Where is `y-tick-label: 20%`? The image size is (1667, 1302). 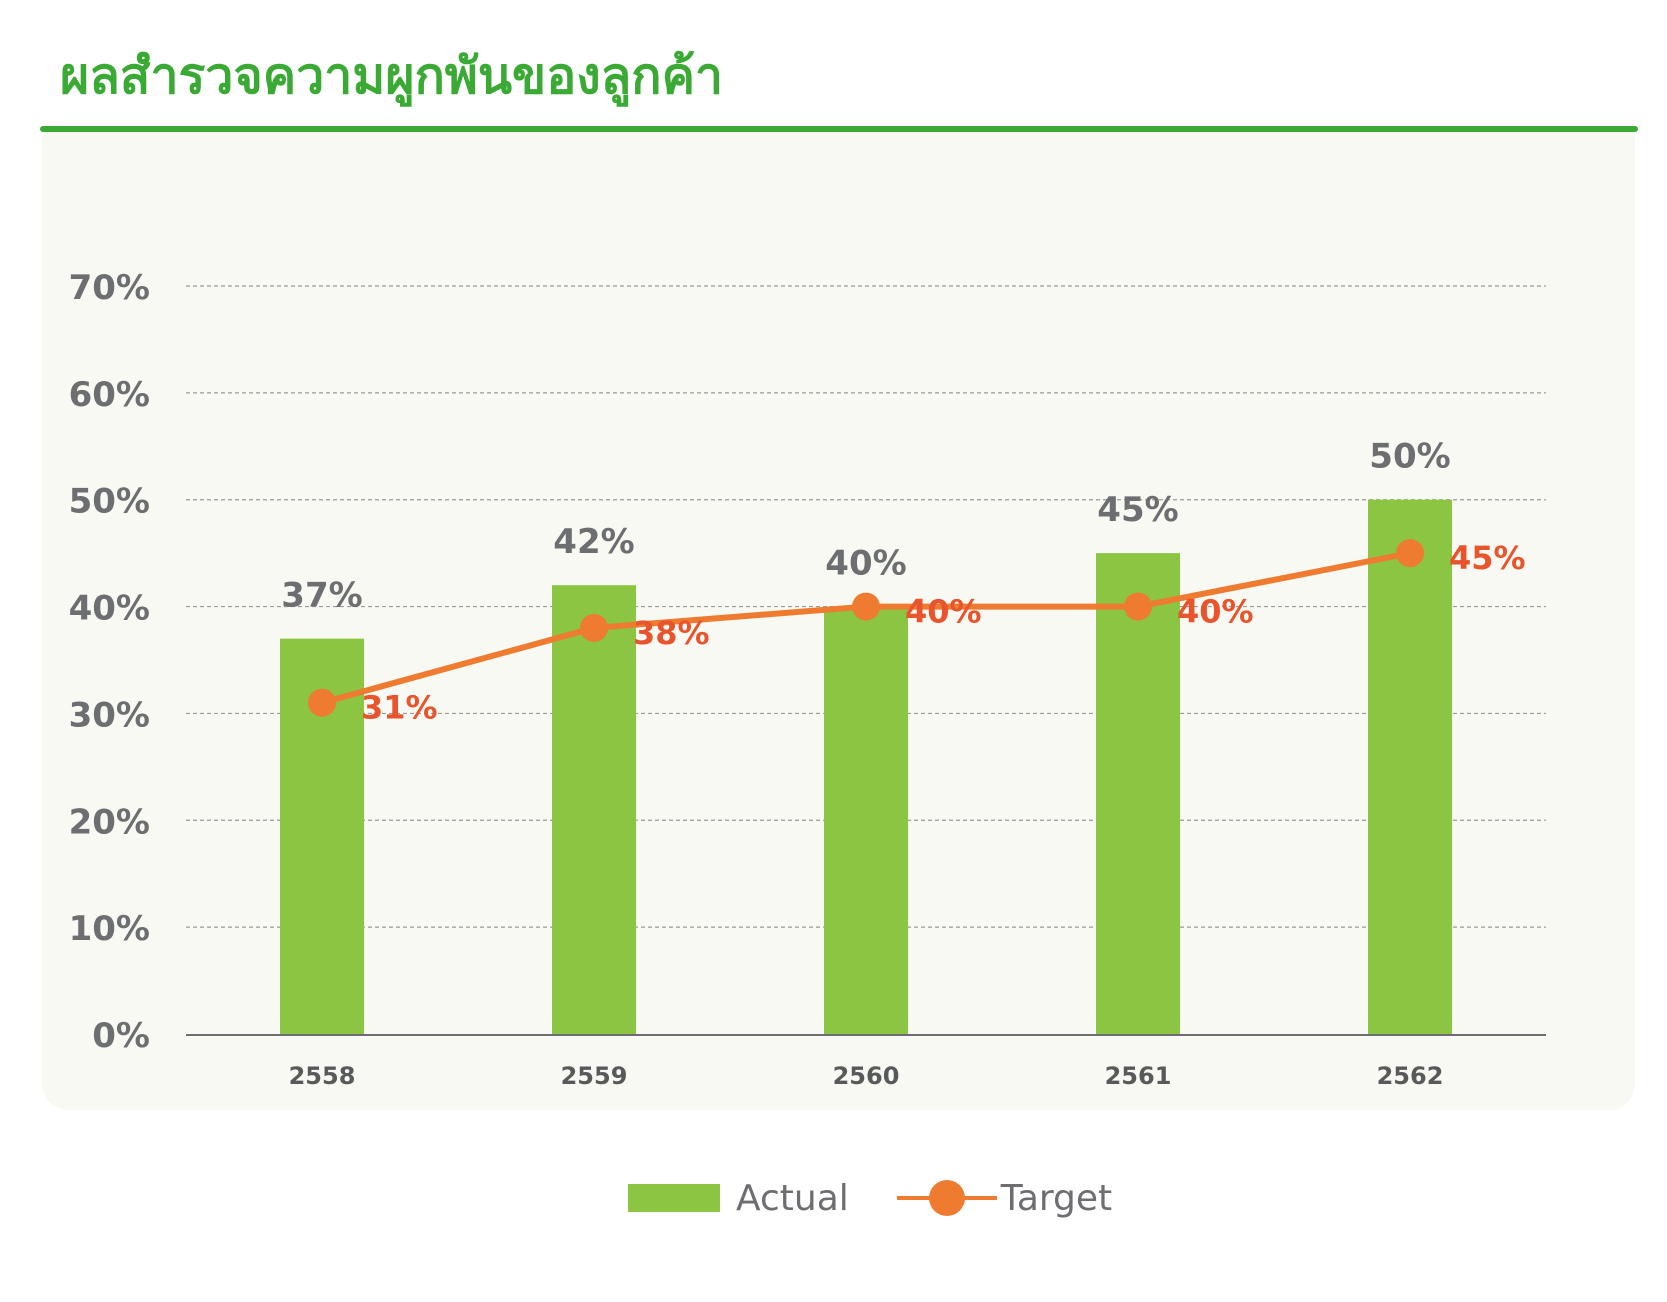
y-tick-label: 20% is located at coordinates (109, 822).